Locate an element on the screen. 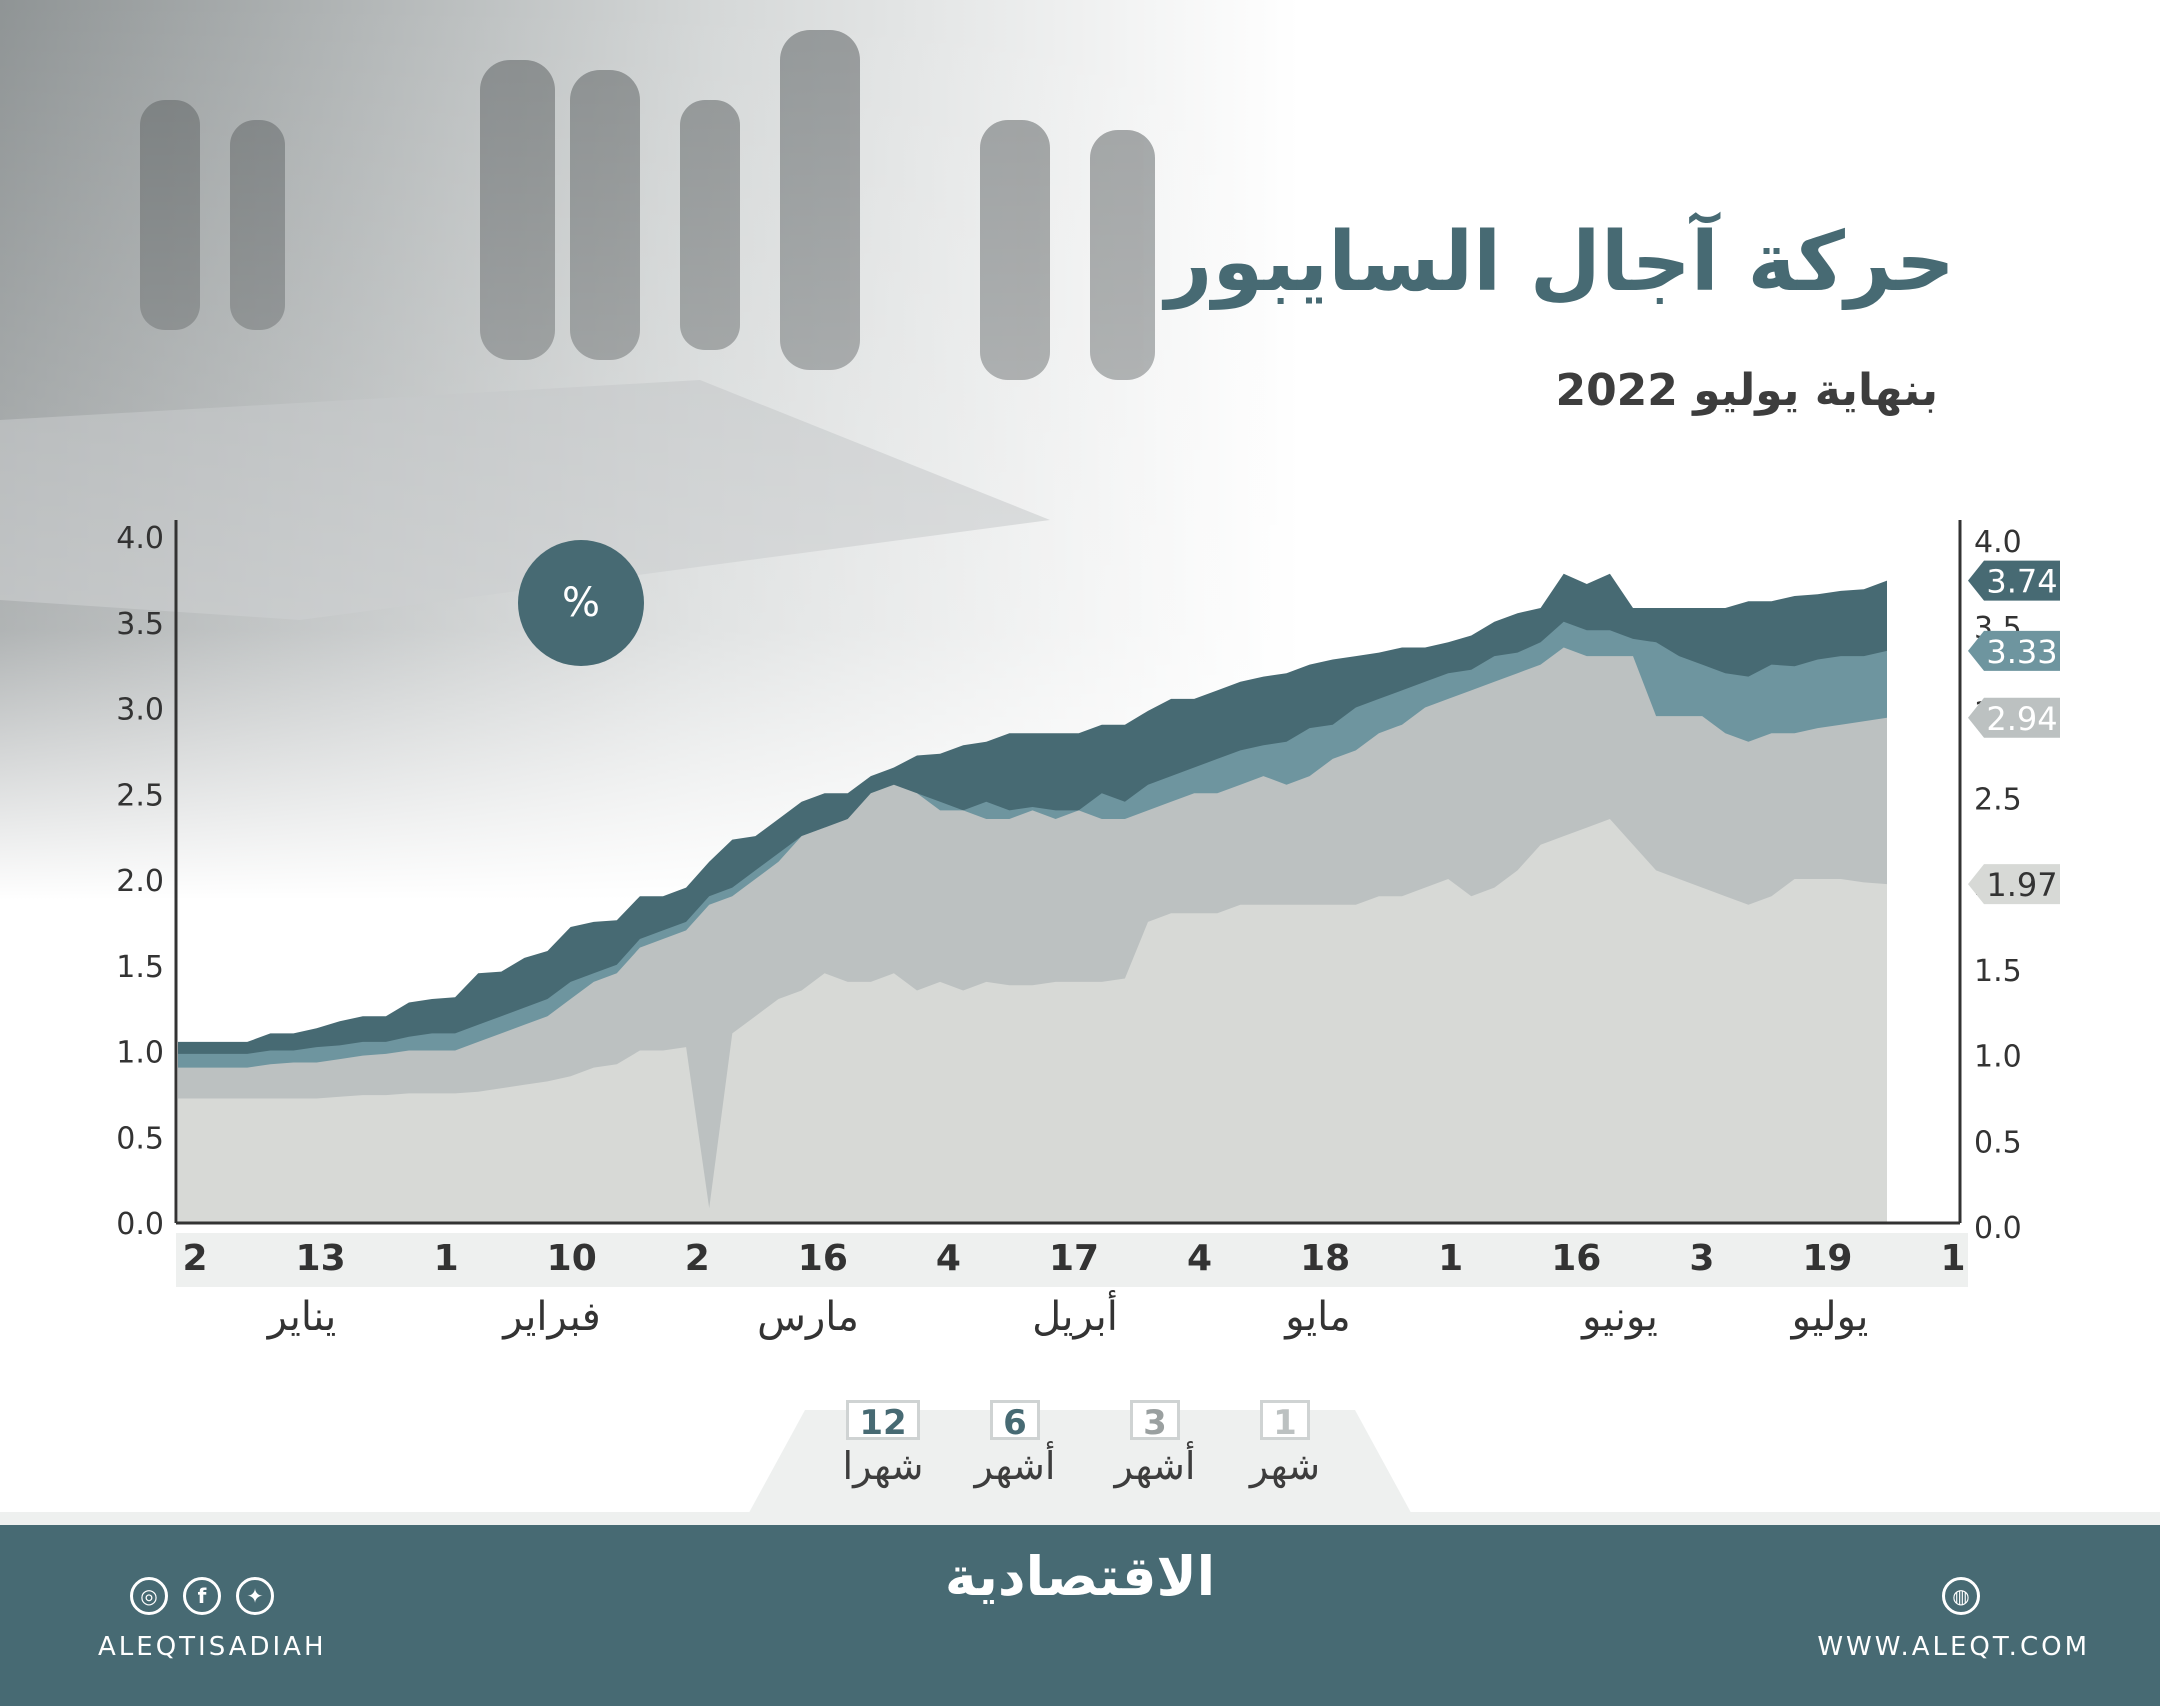  legend-value: 1 is located at coordinates (1285, 1421).